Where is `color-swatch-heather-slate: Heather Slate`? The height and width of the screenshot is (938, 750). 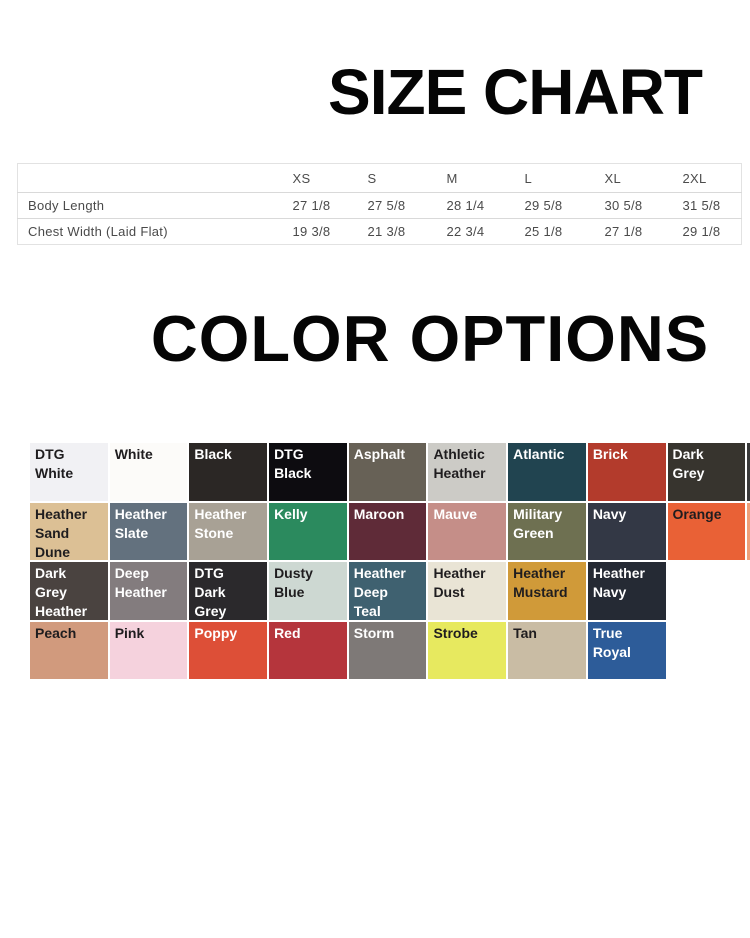 color-swatch-heather-slate: Heather Slate is located at coordinates (148, 531).